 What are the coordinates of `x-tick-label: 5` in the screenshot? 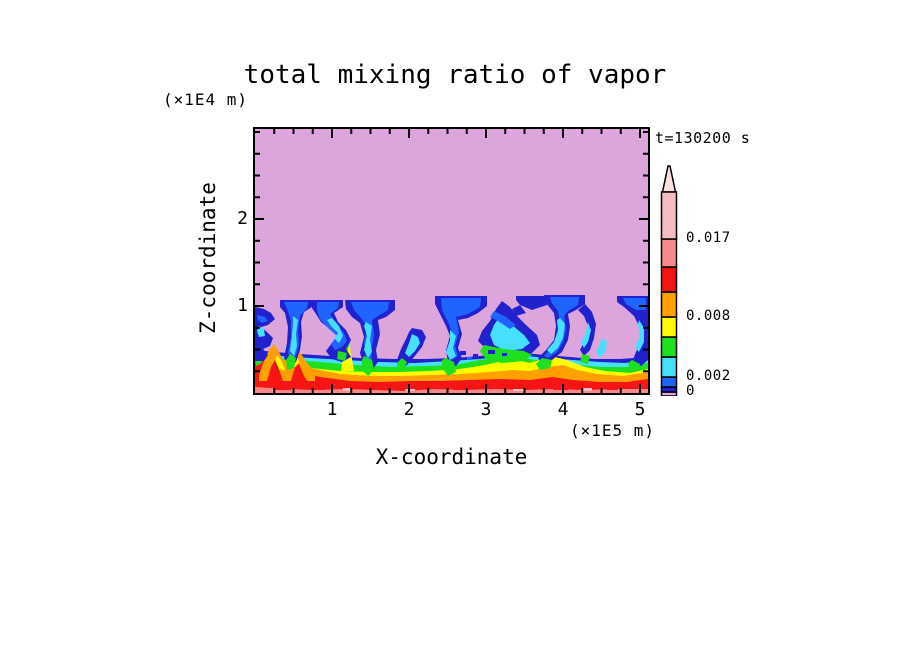 It's located at (640, 409).